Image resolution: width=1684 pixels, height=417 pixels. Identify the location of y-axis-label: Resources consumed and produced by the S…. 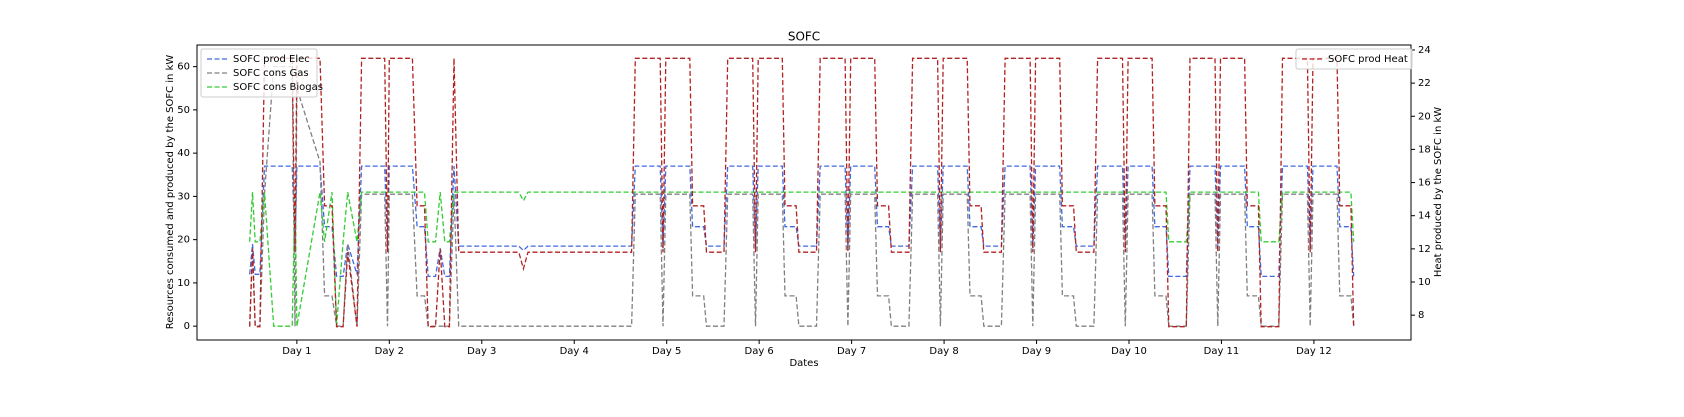
(170, 192).